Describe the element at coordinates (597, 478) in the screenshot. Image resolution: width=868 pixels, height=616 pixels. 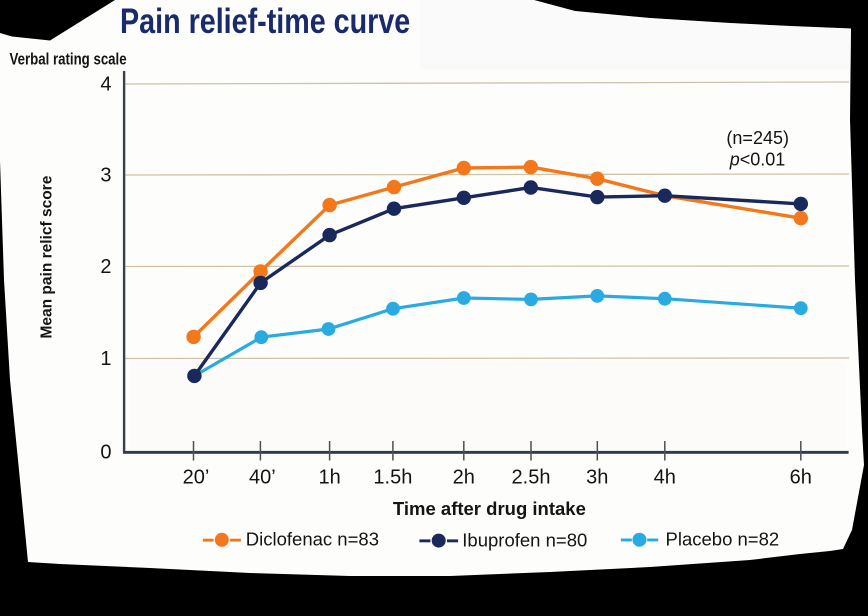
I see `svg-text: 3h` at that location.